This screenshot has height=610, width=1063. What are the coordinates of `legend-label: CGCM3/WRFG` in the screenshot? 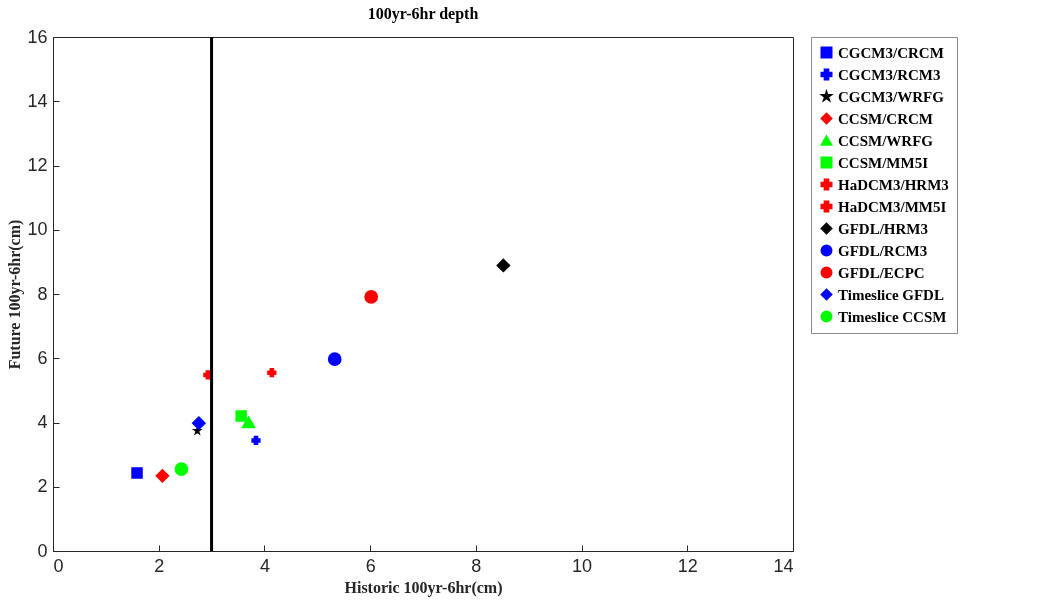 It's located at (891, 96).